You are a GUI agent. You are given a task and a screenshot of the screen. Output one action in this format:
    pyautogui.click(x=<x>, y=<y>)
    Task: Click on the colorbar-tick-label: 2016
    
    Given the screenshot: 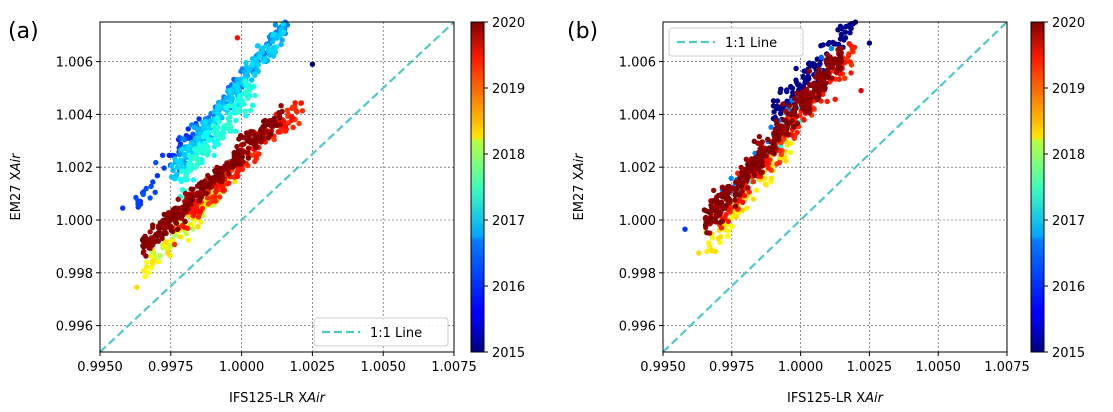 What is the action you would take?
    pyautogui.click(x=508, y=287)
    